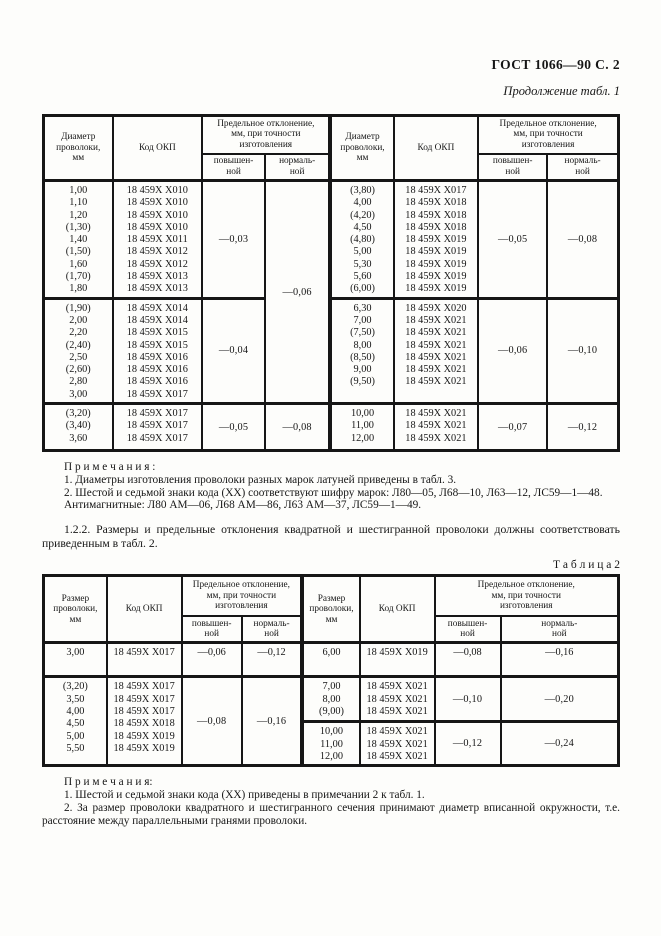 This screenshot has width=661, height=936. I want to click on t2-blockB-rb-normal: —0,24, so click(559, 743).